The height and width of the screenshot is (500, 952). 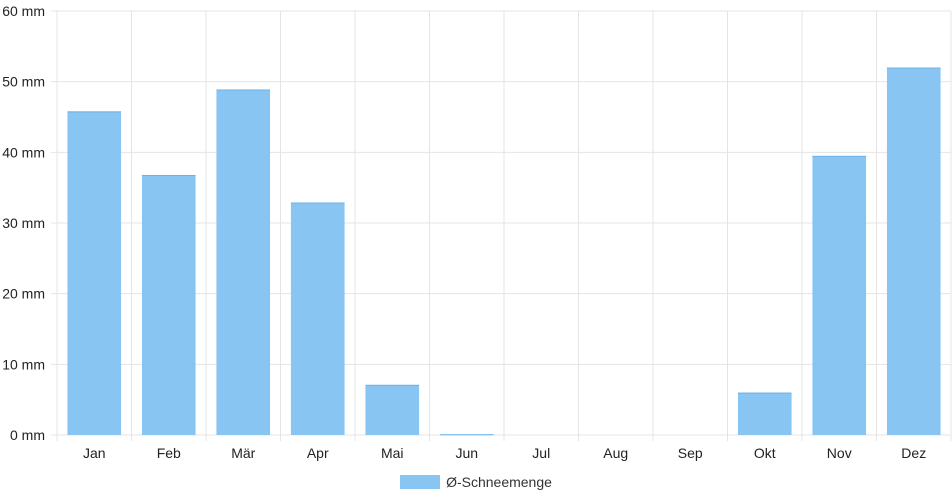 I want to click on x-tick-label: Apr, so click(x=318, y=453).